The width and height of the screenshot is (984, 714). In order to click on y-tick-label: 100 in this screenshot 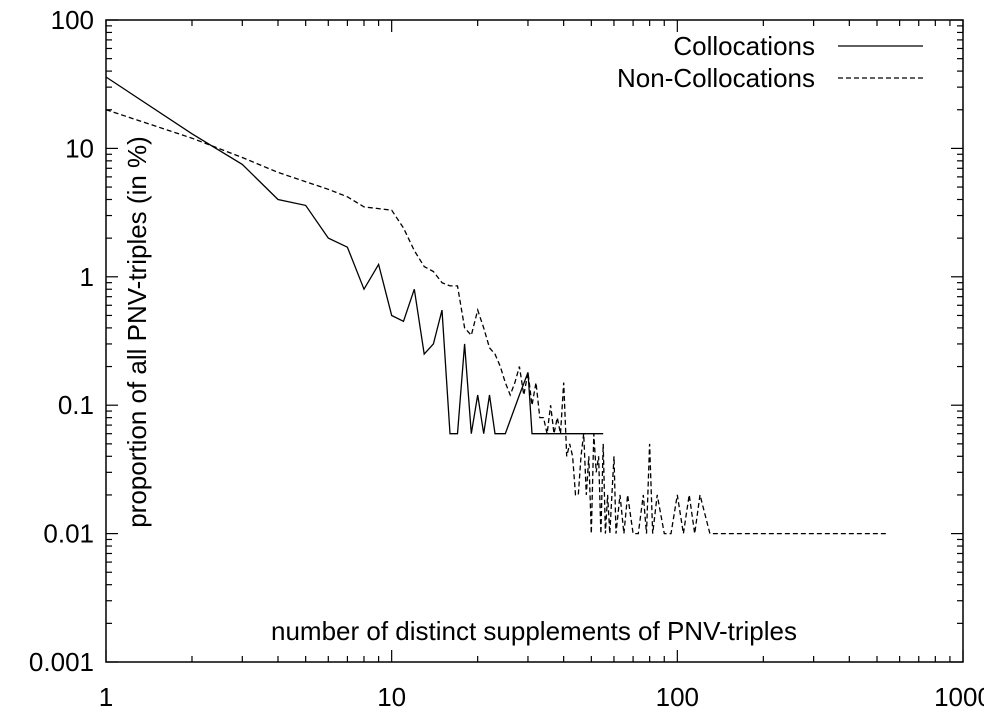, I will do `click(72, 20)`.